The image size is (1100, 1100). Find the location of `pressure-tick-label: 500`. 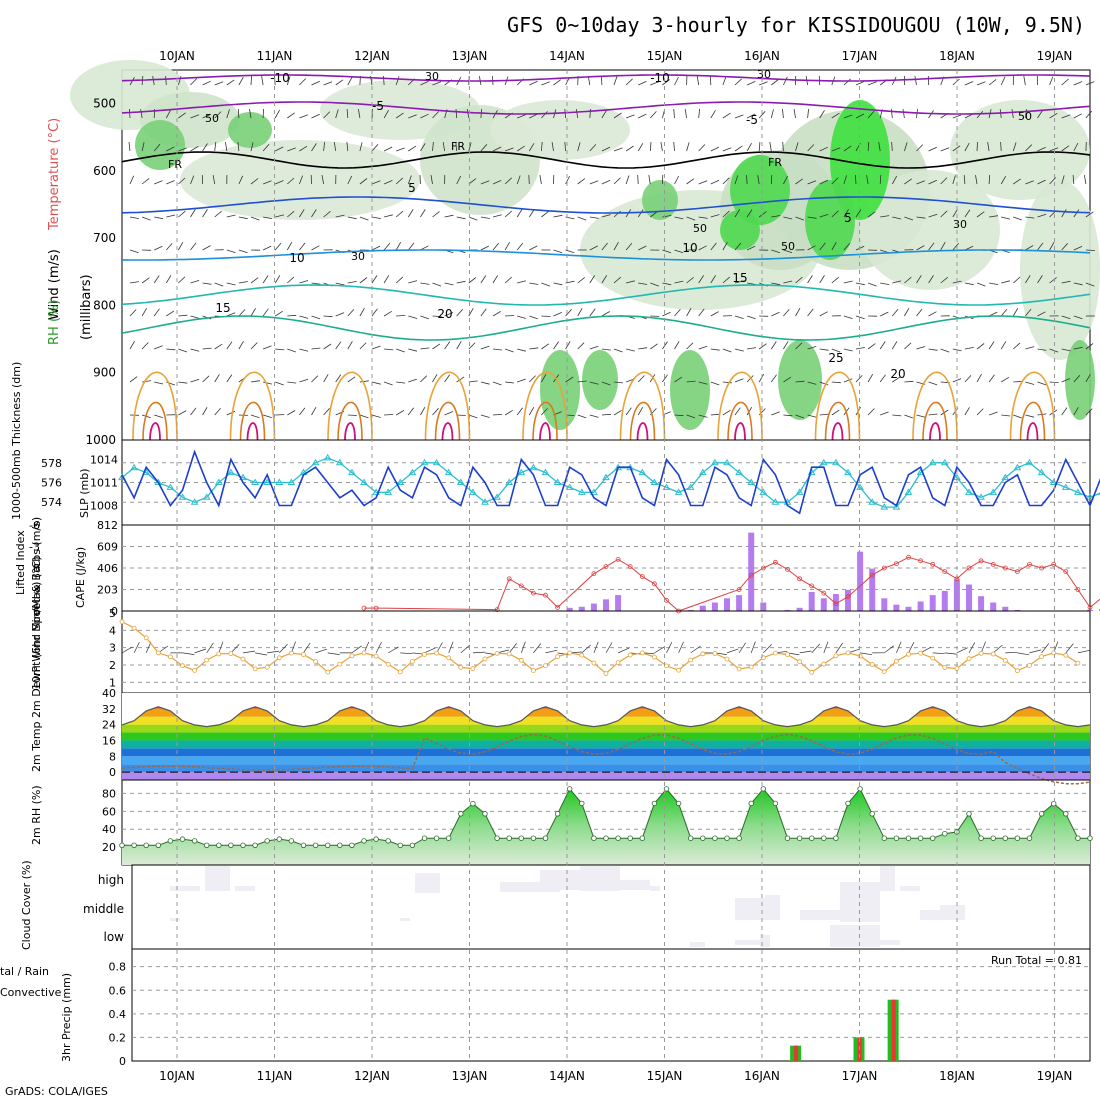

pressure-tick-label: 500 is located at coordinates (104, 104).